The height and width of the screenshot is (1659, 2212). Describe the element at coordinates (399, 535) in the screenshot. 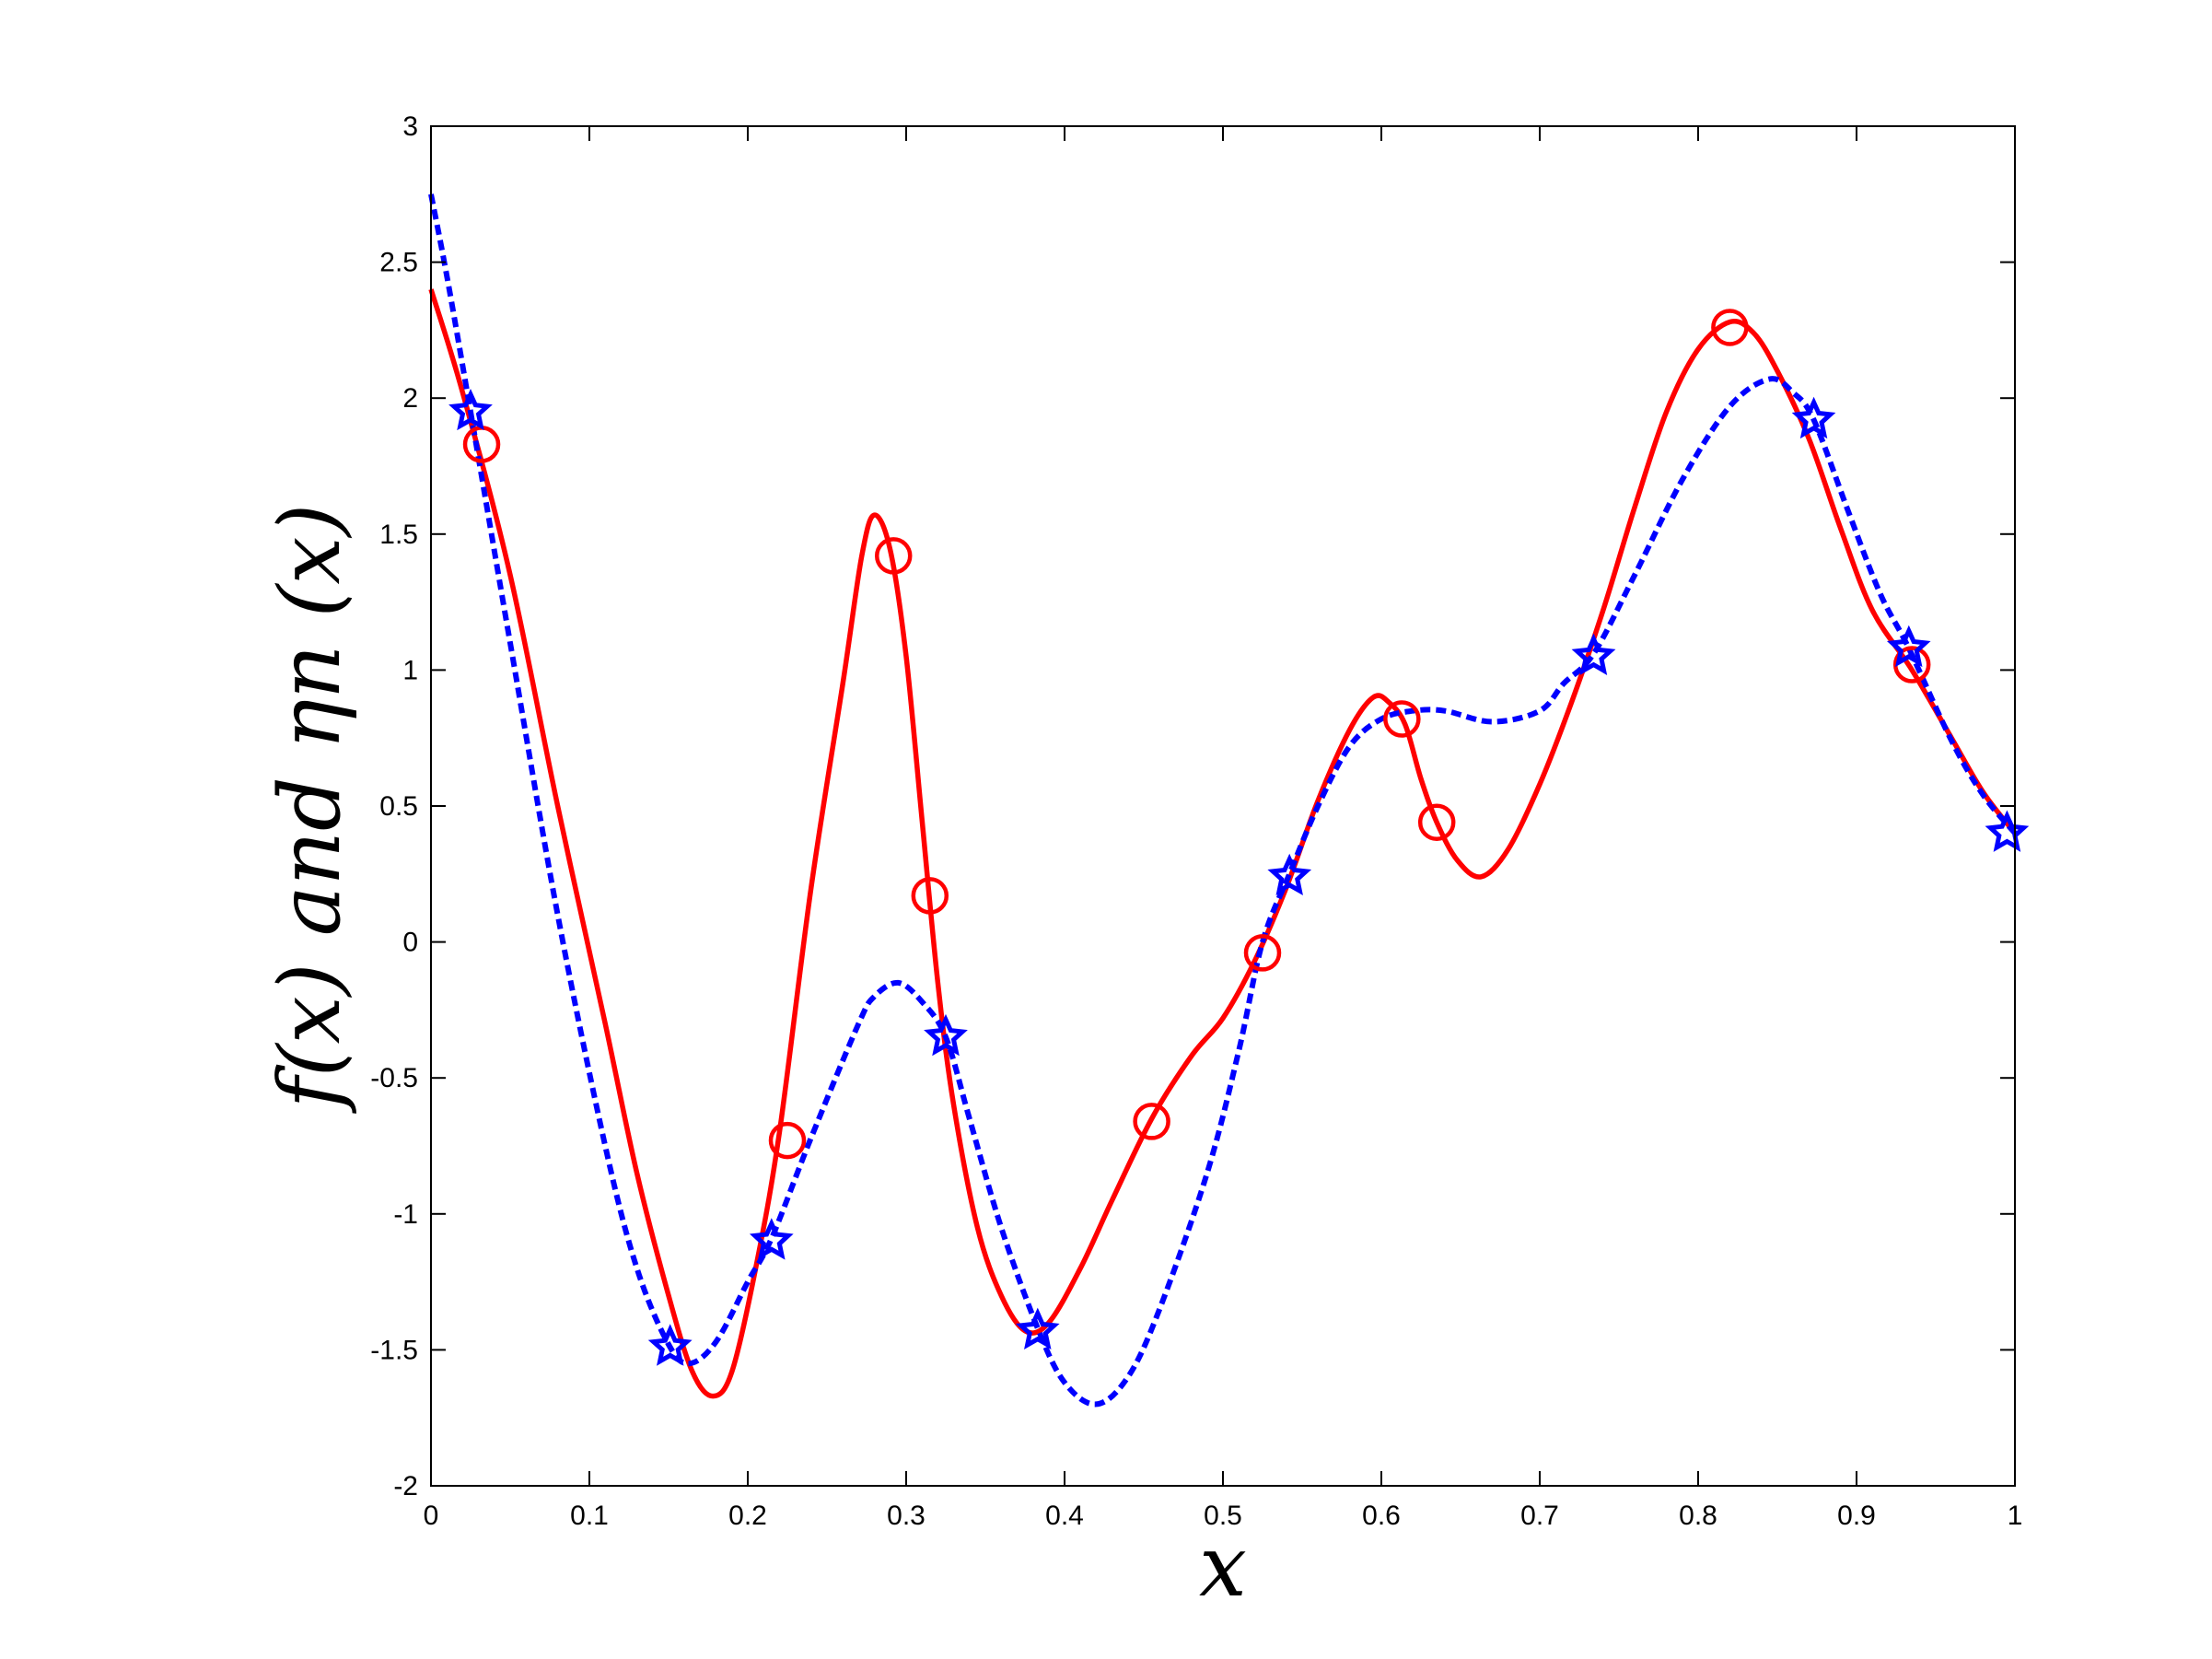

I see `y-tick-label: 1.5` at that location.